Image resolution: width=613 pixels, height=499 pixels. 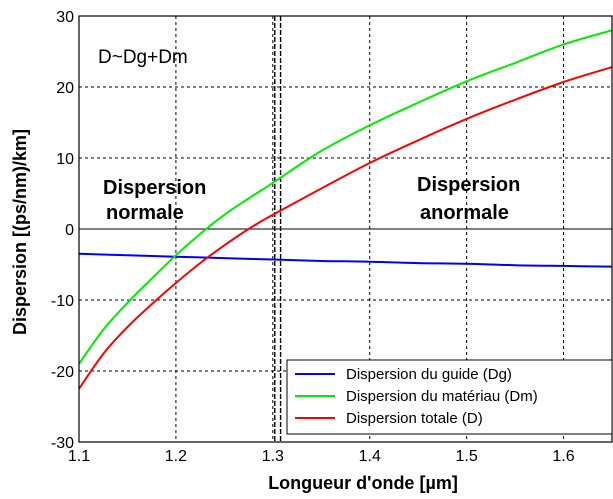 I want to click on y-axis-label: Dispersion [(ps/nm)/km], so click(x=20, y=232).